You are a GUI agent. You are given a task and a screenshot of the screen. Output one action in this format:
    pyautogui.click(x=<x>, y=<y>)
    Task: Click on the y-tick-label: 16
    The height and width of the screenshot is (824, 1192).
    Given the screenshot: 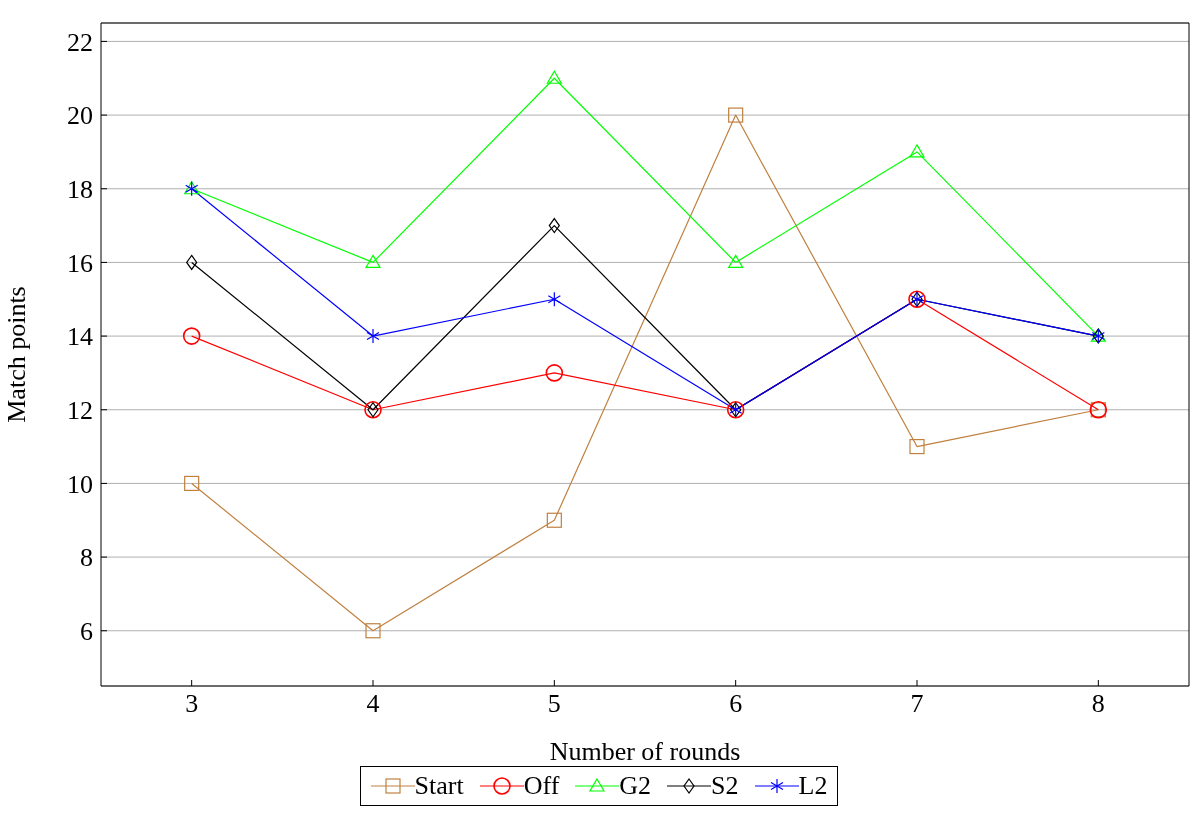 What is the action you would take?
    pyautogui.click(x=80, y=263)
    